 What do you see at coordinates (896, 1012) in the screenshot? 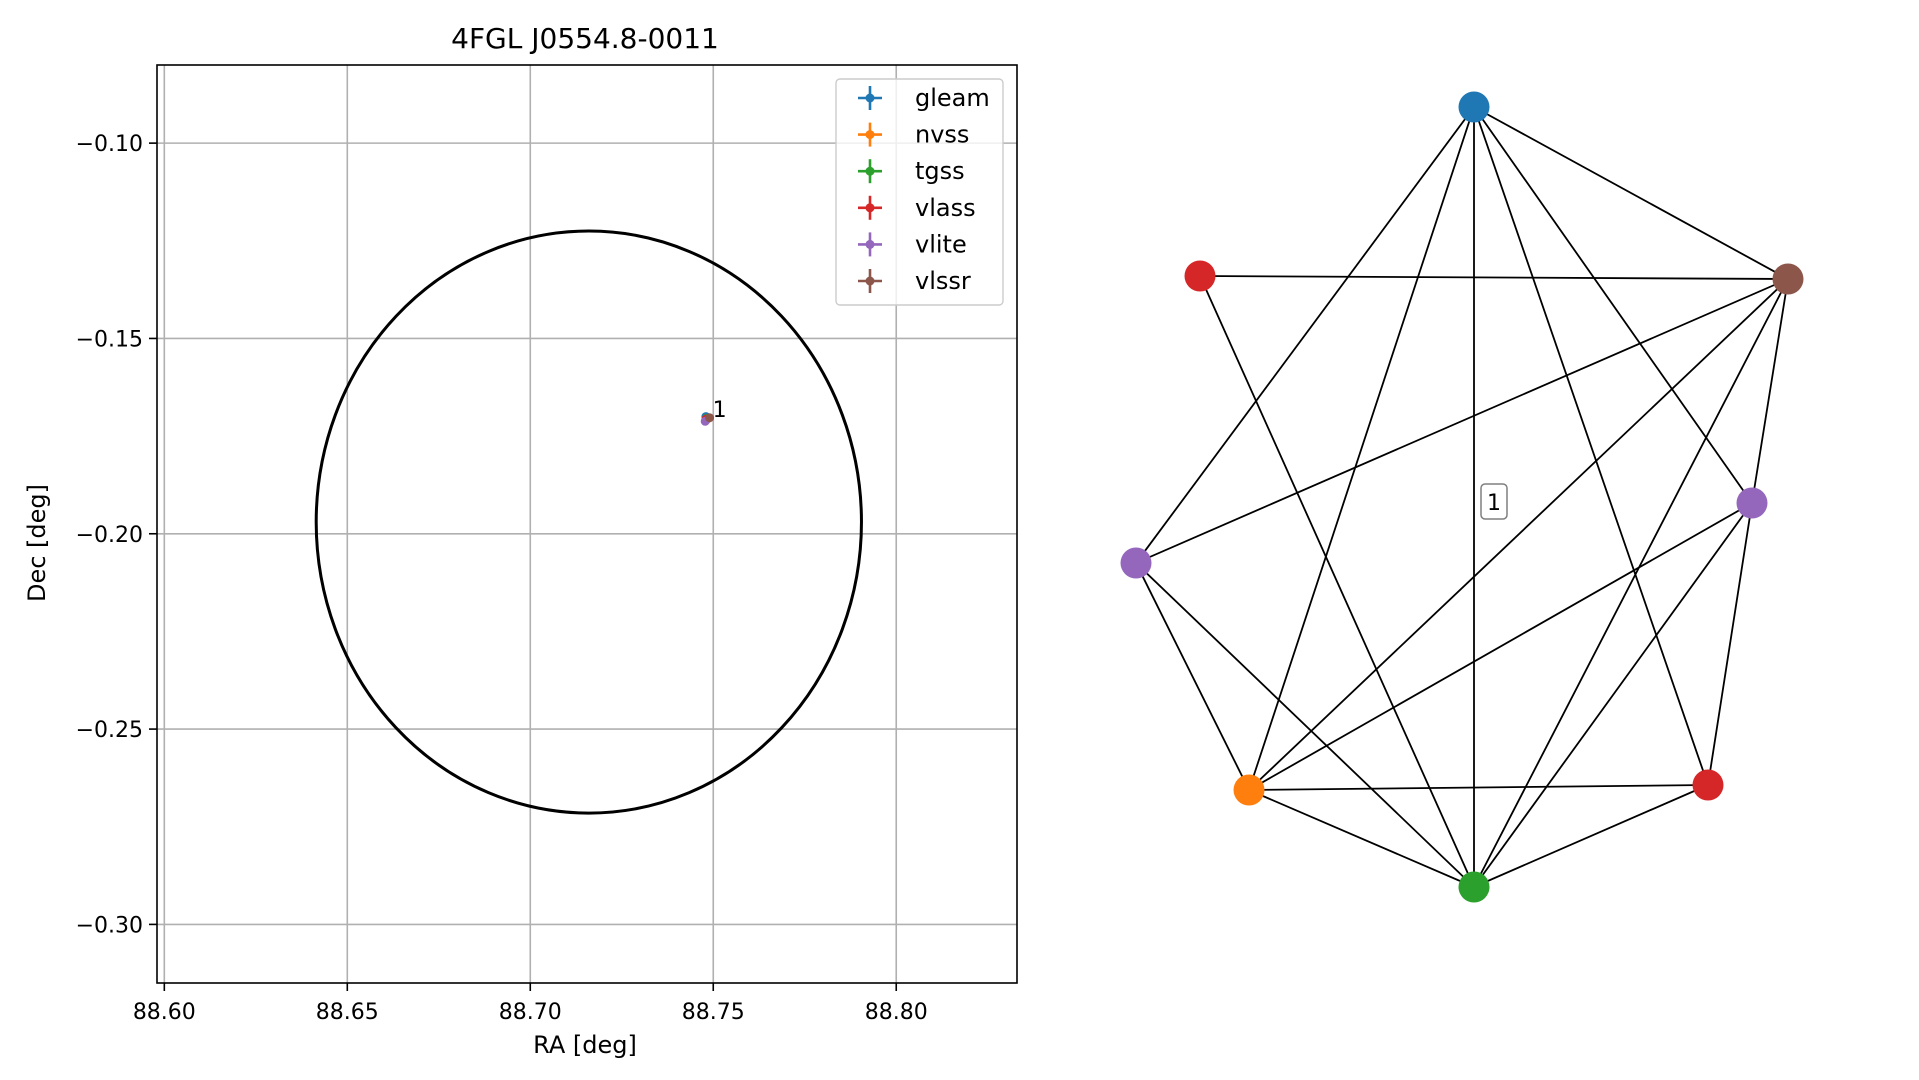
I see `x-tick-label: 88.80` at bounding box center [896, 1012].